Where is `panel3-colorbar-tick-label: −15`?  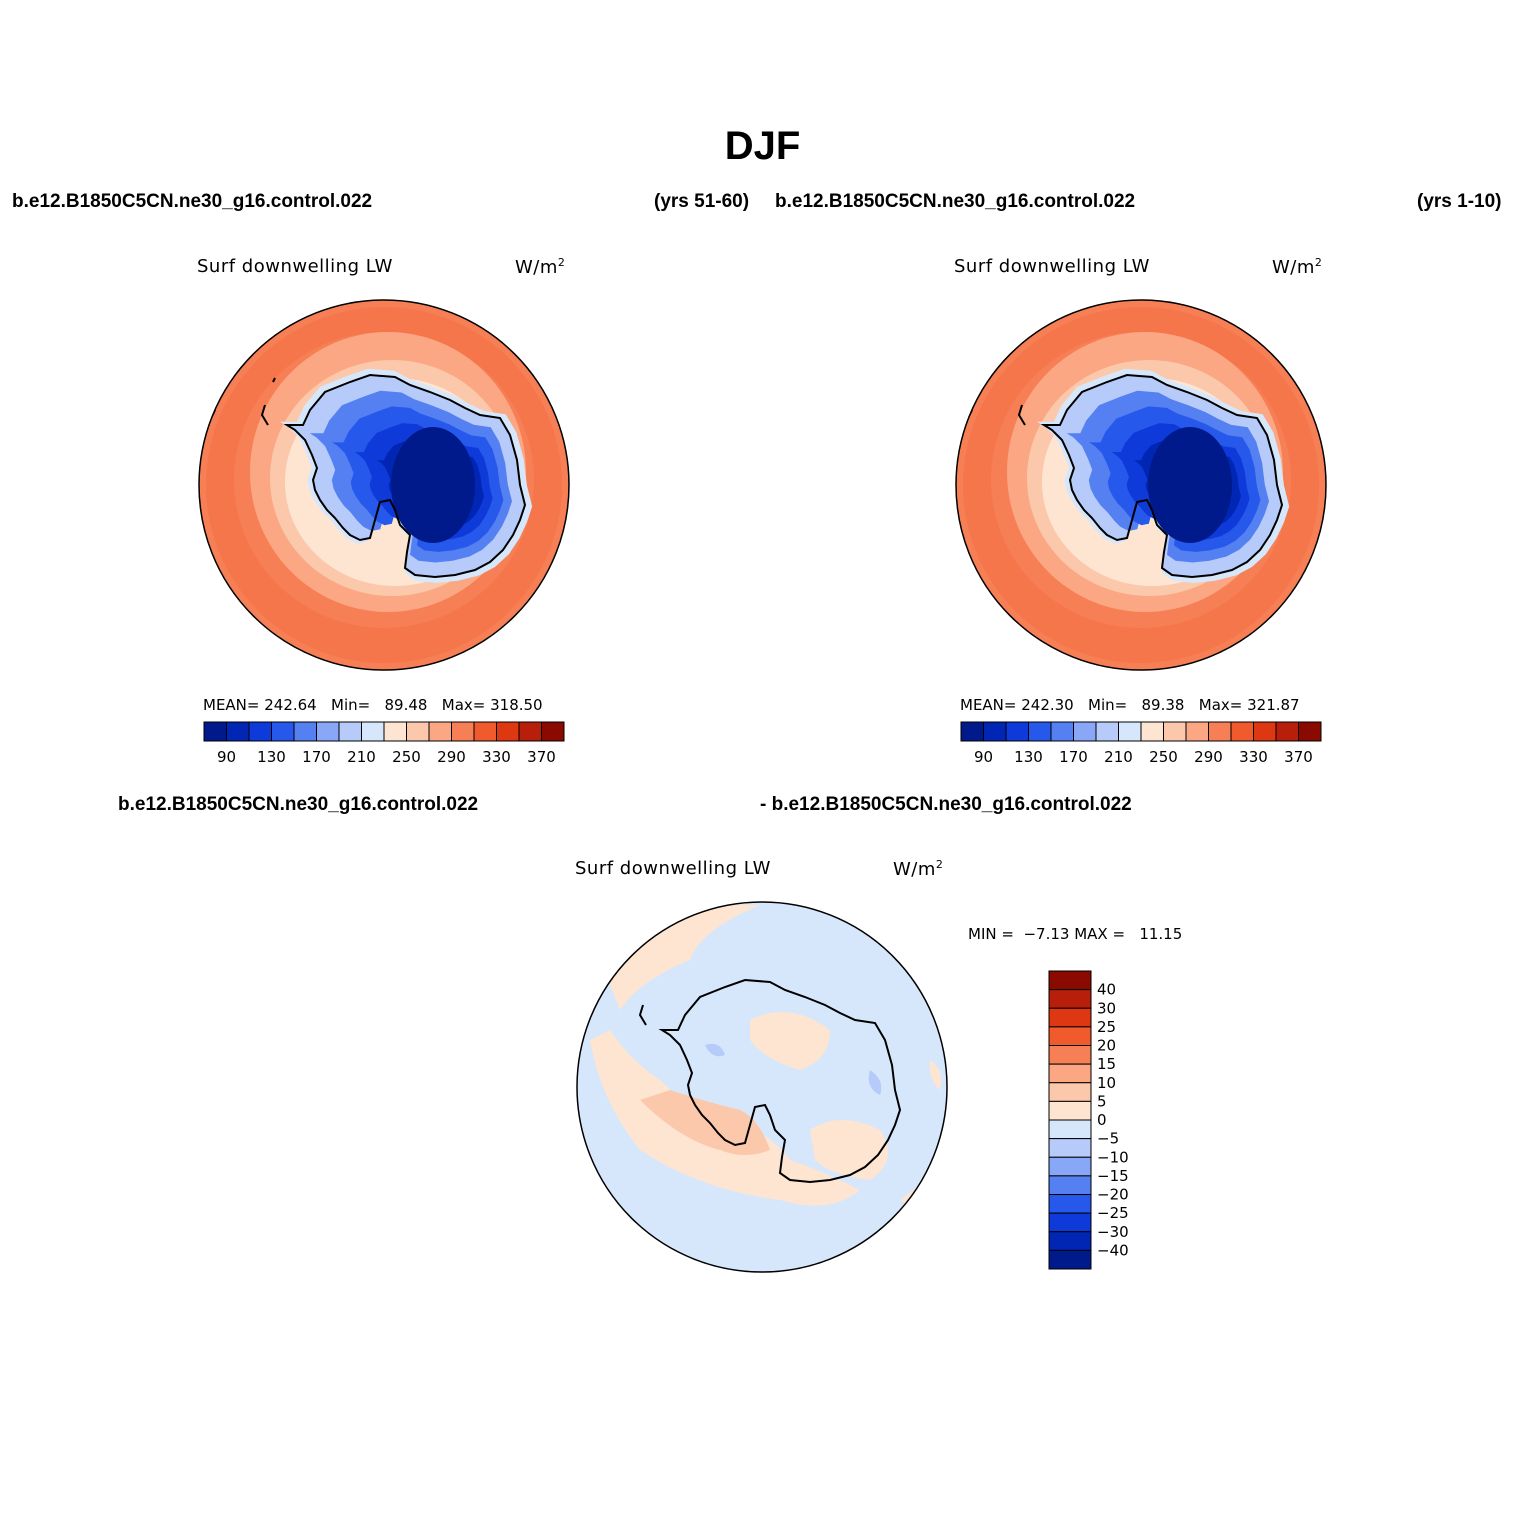
panel3-colorbar-tick-label: −15 is located at coordinates (1113, 1176).